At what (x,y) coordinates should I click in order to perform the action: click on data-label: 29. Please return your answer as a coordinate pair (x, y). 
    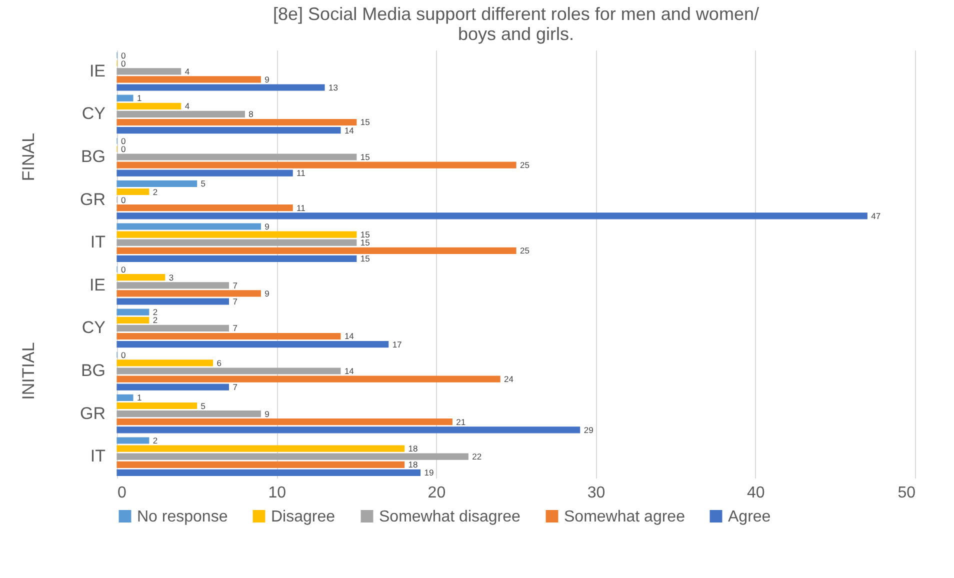
    Looking at the image, I should click on (589, 429).